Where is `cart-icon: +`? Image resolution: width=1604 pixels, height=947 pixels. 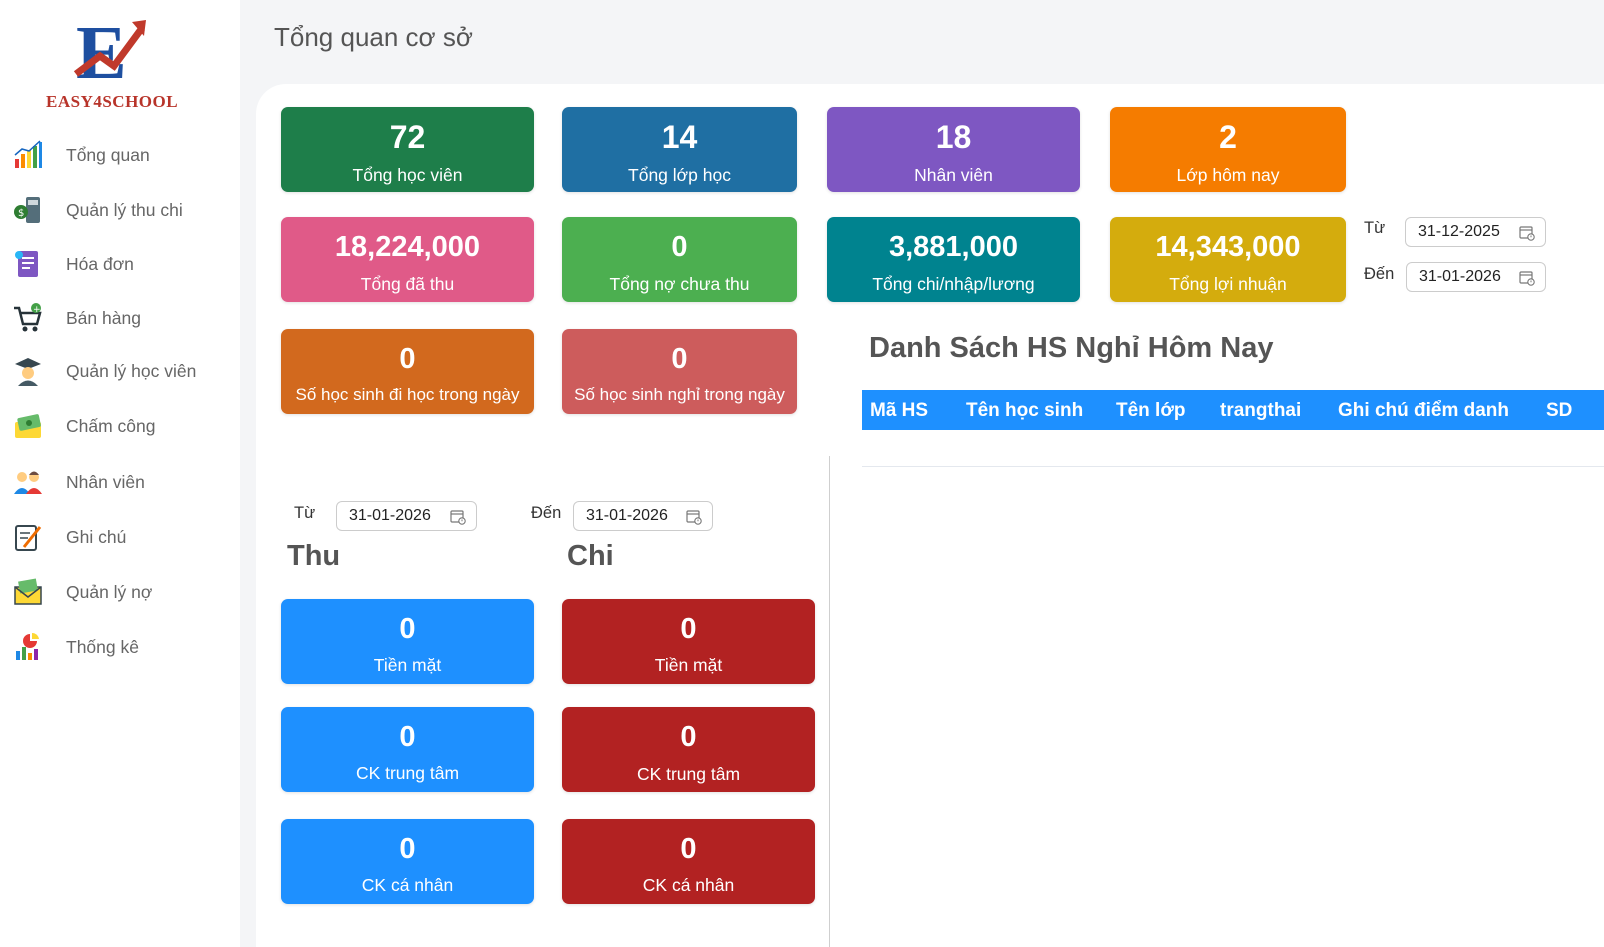
cart-icon: + is located at coordinates (28, 318).